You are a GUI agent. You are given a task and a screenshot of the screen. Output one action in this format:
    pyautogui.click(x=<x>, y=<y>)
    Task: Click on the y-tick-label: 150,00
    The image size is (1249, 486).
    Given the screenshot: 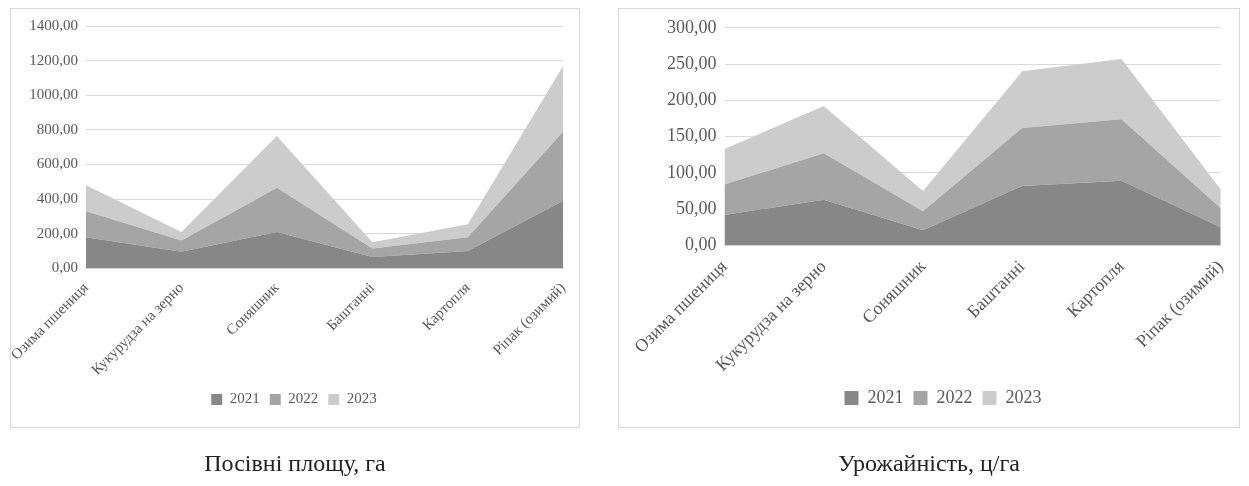 What is the action you would take?
    pyautogui.click(x=692, y=135)
    